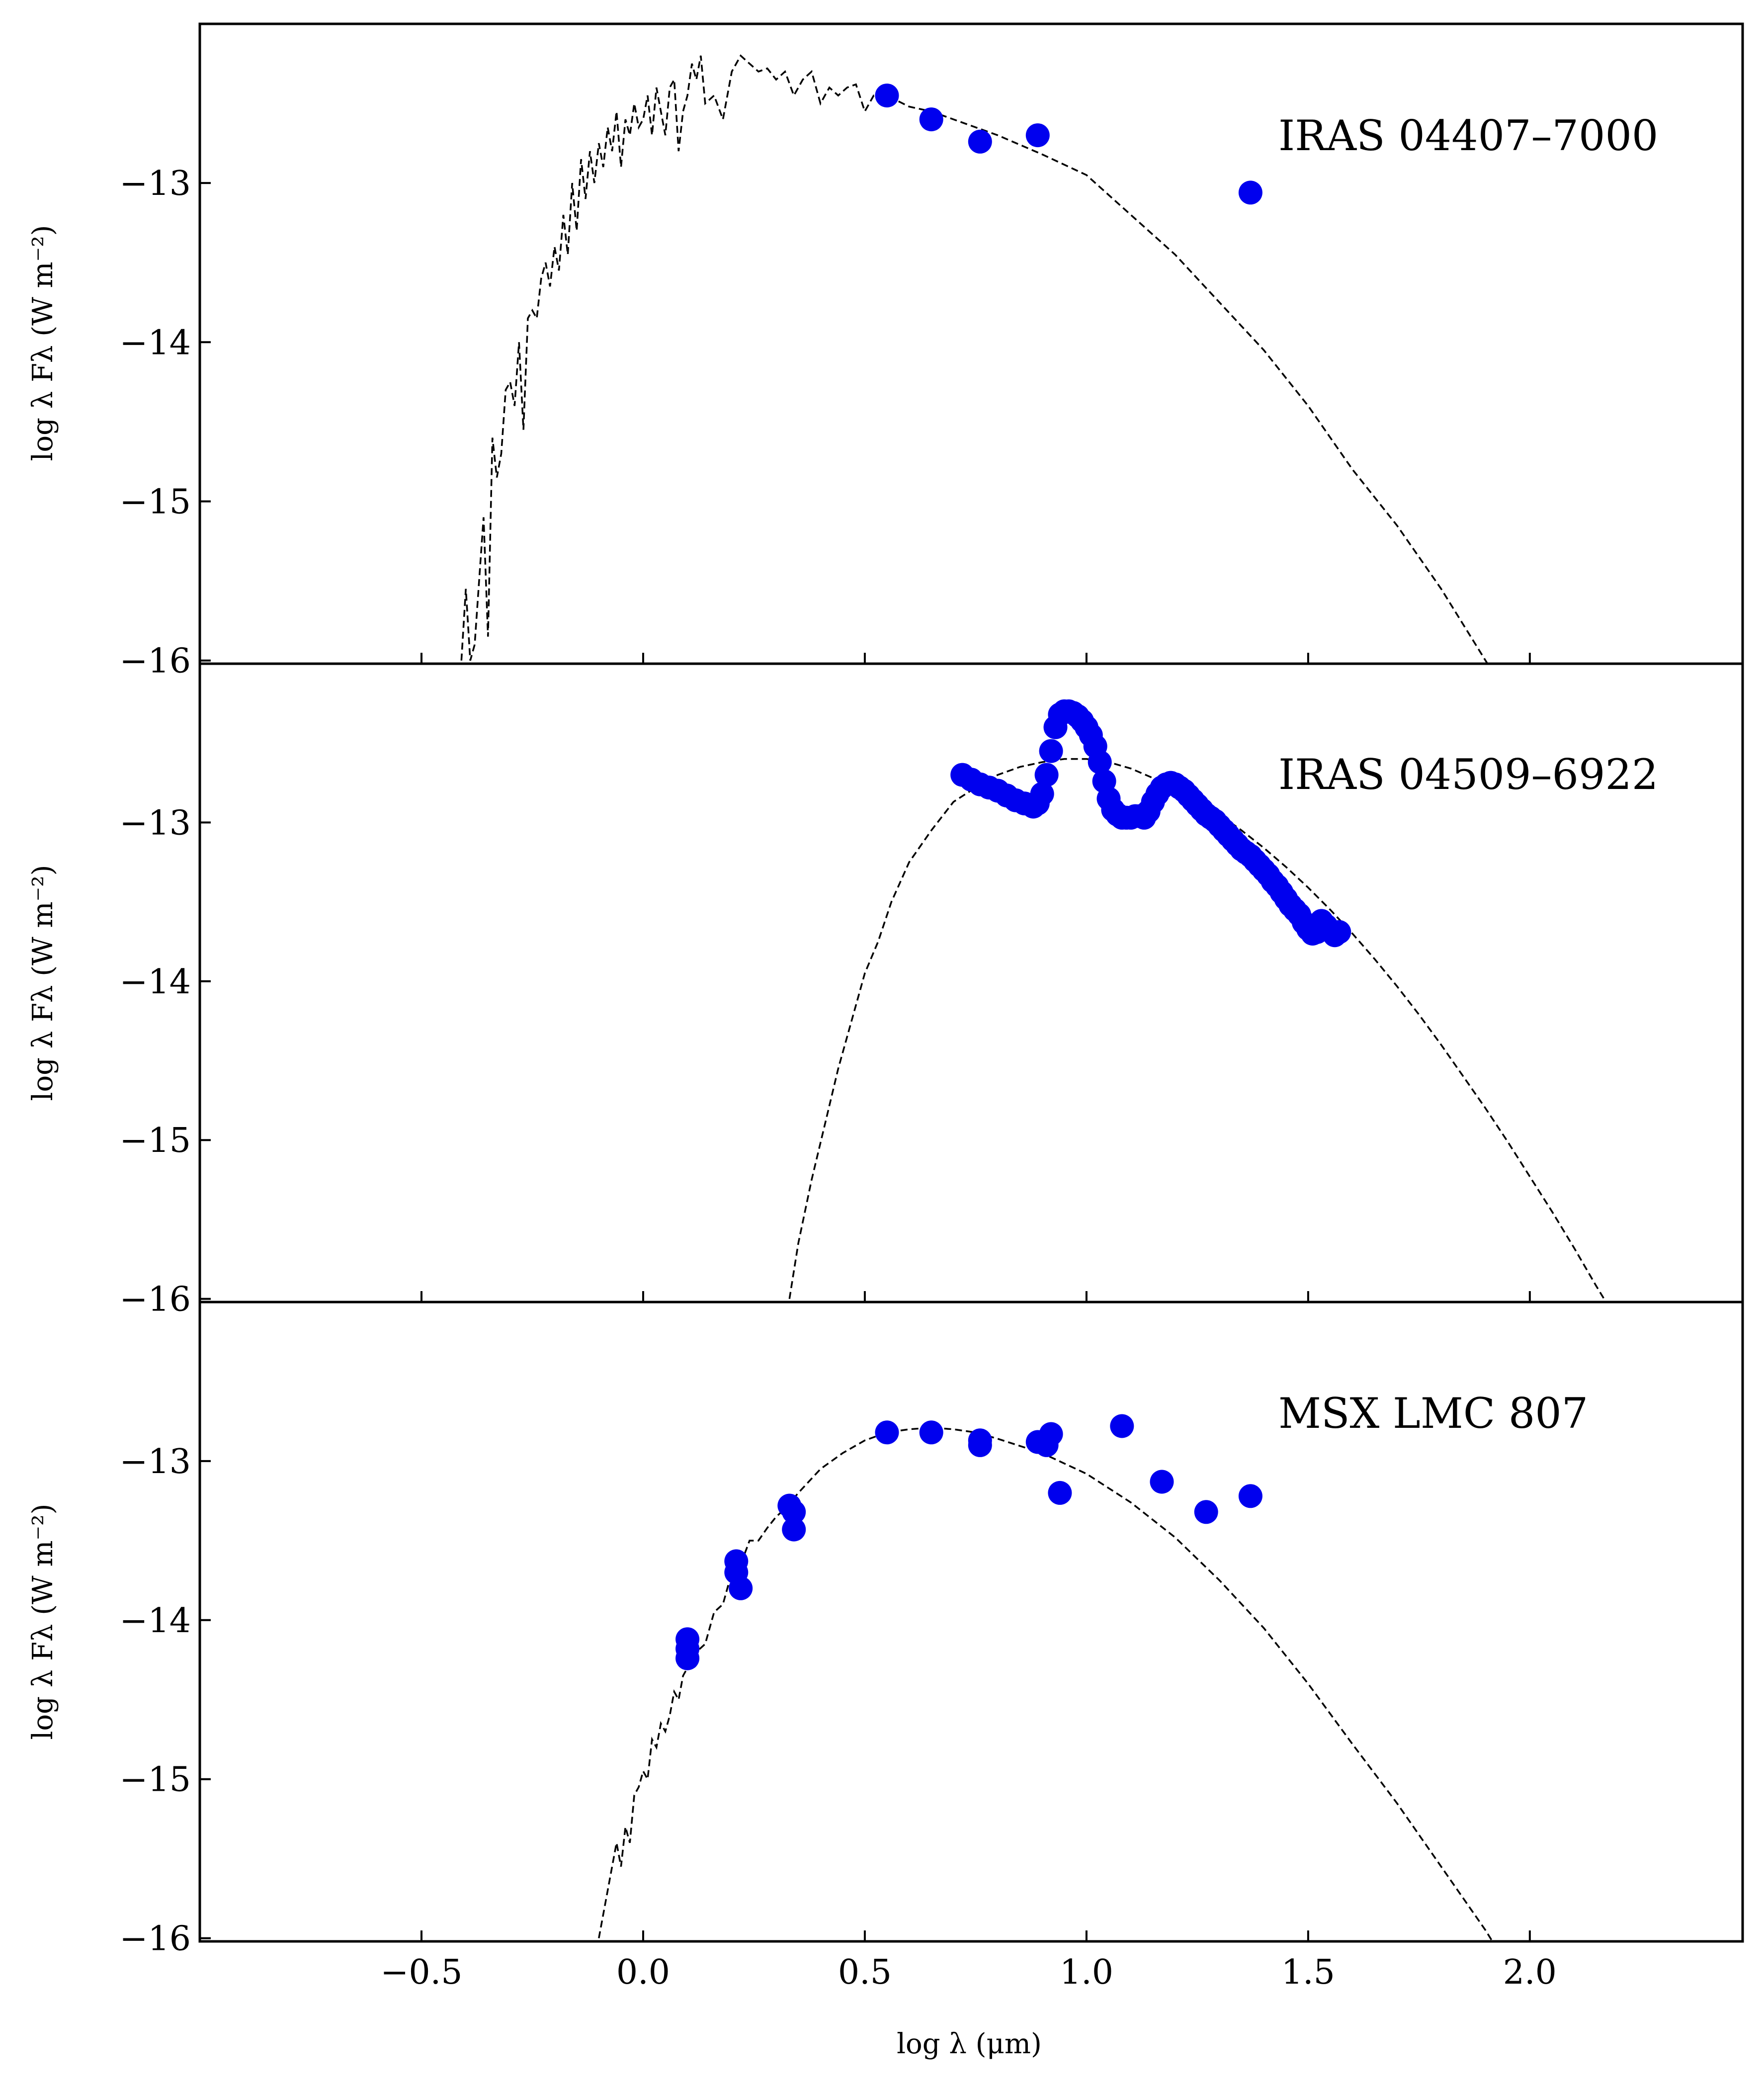 This screenshot has height=2095, width=1764. Describe the element at coordinates (155, 342) in the screenshot. I see `panel-1-y-tick-label: −14` at that location.